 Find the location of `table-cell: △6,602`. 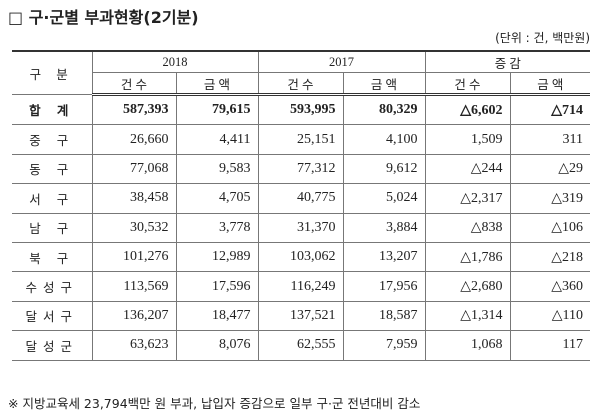

table-cell: △6,602 is located at coordinates (467, 109).